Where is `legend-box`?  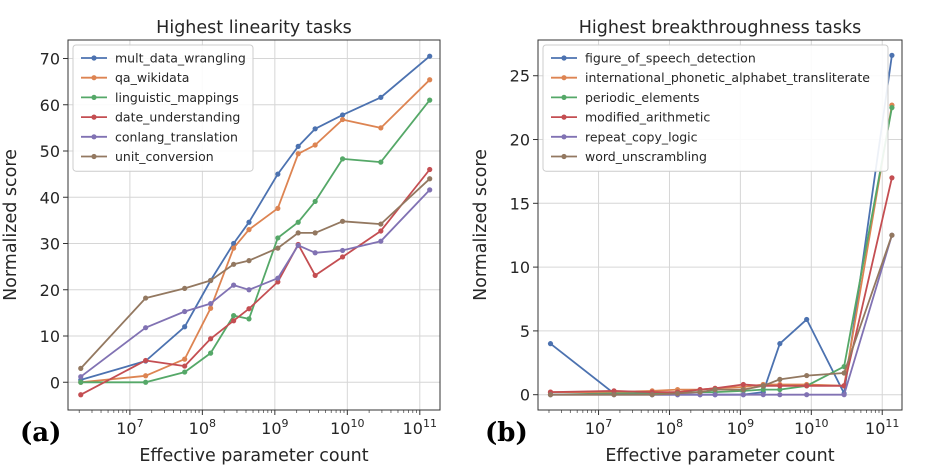 legend-box is located at coordinates (163, 108).